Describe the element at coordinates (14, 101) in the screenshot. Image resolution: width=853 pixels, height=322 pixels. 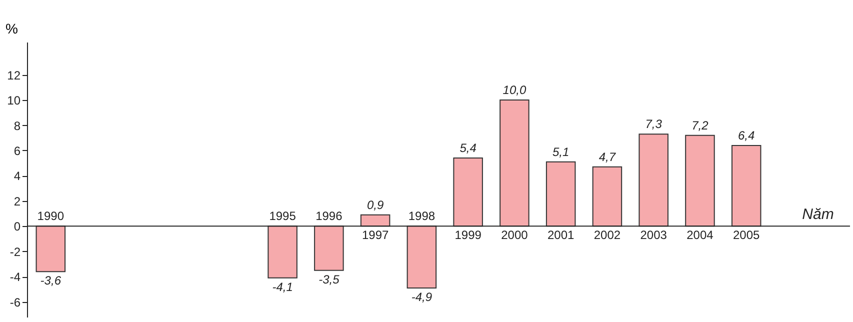
I see `y-tick-label: 10` at that location.